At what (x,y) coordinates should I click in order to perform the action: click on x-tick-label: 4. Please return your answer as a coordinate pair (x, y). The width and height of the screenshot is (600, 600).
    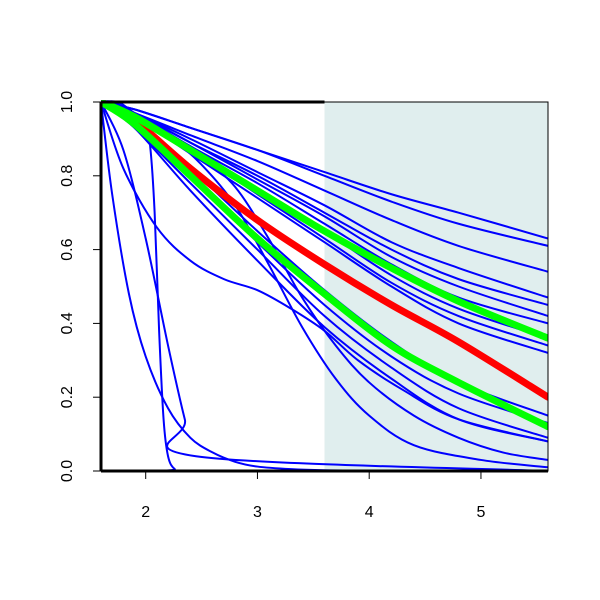
    Looking at the image, I should click on (369, 512).